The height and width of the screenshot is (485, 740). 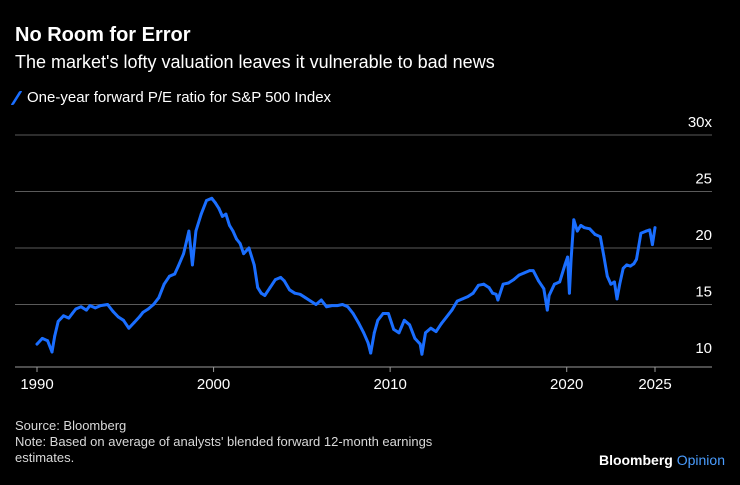 I want to click on y-tick-label: 10, so click(x=703, y=348).